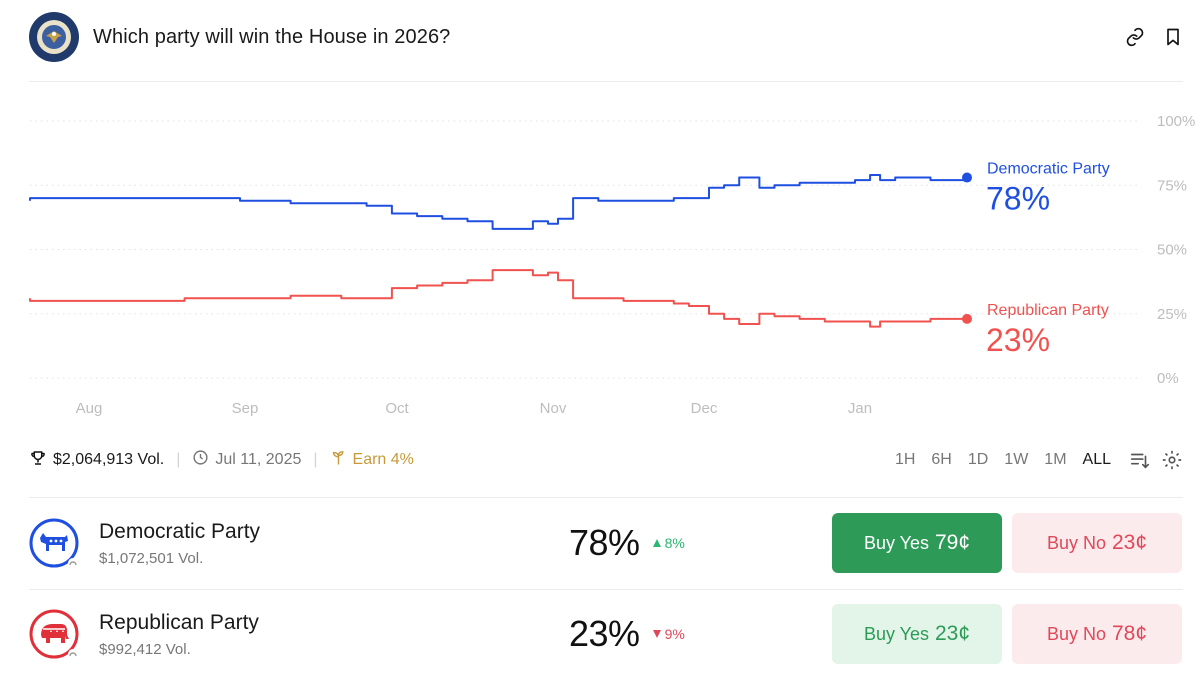  I want to click on time-range-selector: 1H 6H 1D 1W 1M ALL, so click(1035, 460).